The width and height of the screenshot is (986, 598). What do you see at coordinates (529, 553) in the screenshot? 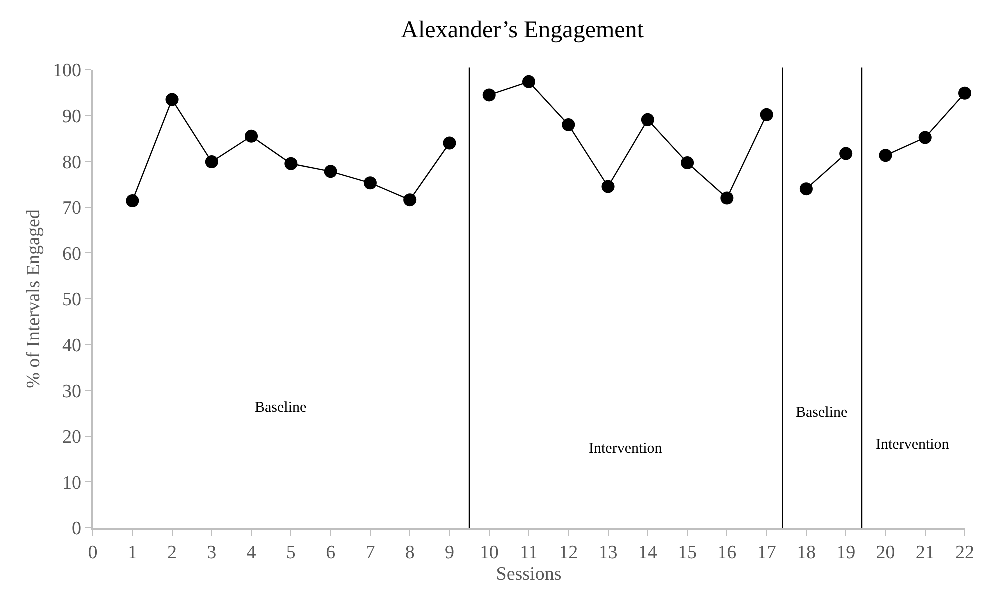
I see `x-tick-label: 11` at bounding box center [529, 553].